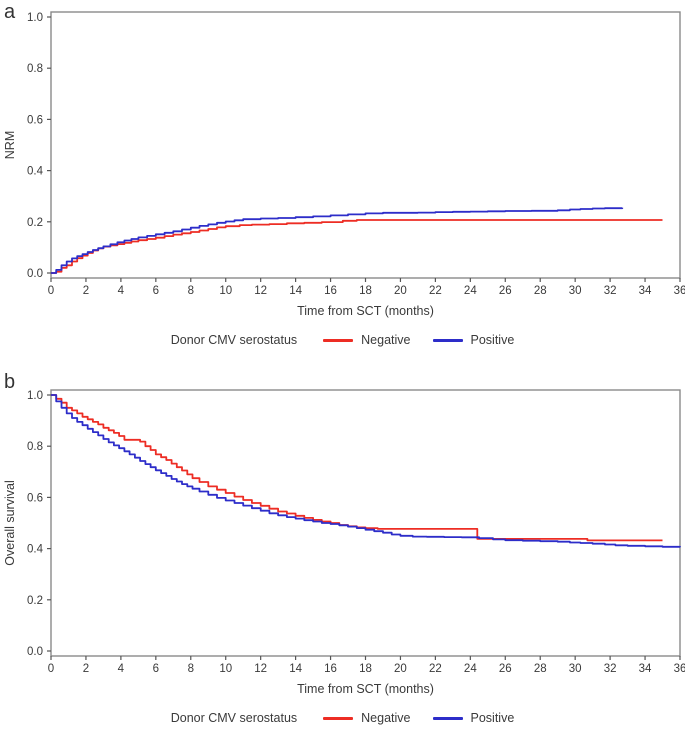 The width and height of the screenshot is (685, 735). What do you see at coordinates (492, 340) in the screenshot?
I see `panel-a-legend-label-positive: Positive` at bounding box center [492, 340].